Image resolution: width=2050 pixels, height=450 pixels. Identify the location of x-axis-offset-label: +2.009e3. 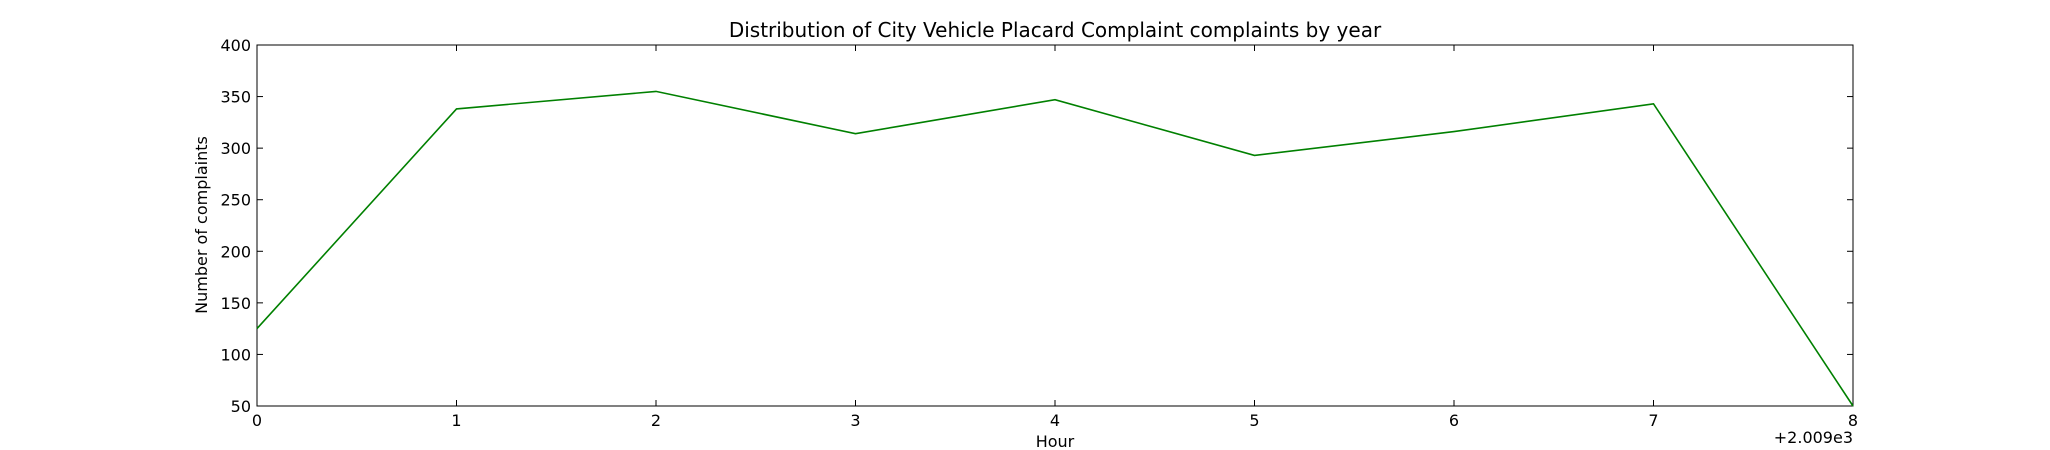
(1813, 437).